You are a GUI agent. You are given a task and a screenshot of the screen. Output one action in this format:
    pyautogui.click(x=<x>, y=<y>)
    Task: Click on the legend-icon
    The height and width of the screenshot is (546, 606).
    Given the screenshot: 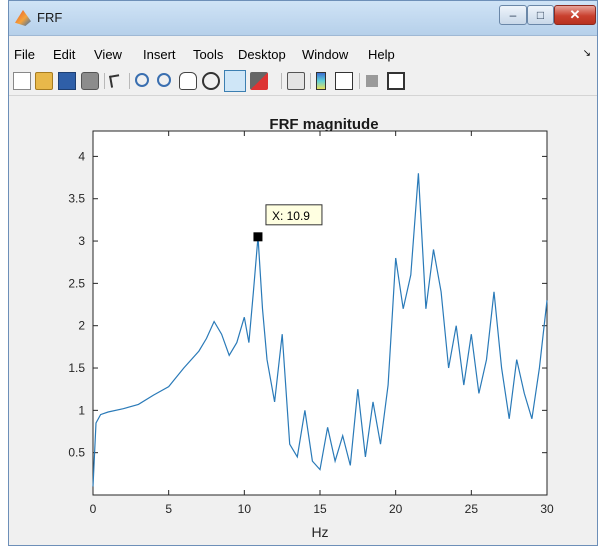 What is the action you would take?
    pyautogui.click(x=344, y=81)
    